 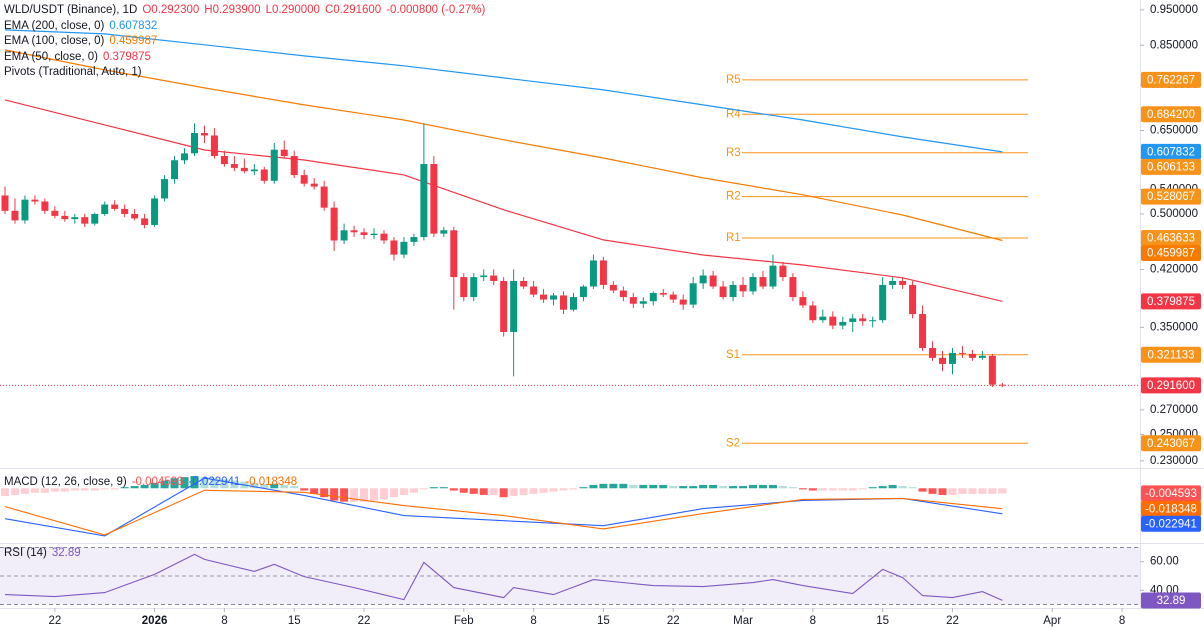 What do you see at coordinates (733, 238) in the screenshot?
I see `pivot-label: R1` at bounding box center [733, 238].